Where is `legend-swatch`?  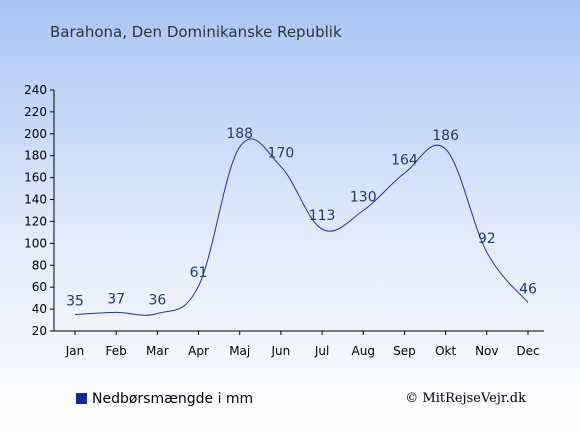
legend-swatch is located at coordinates (81, 398).